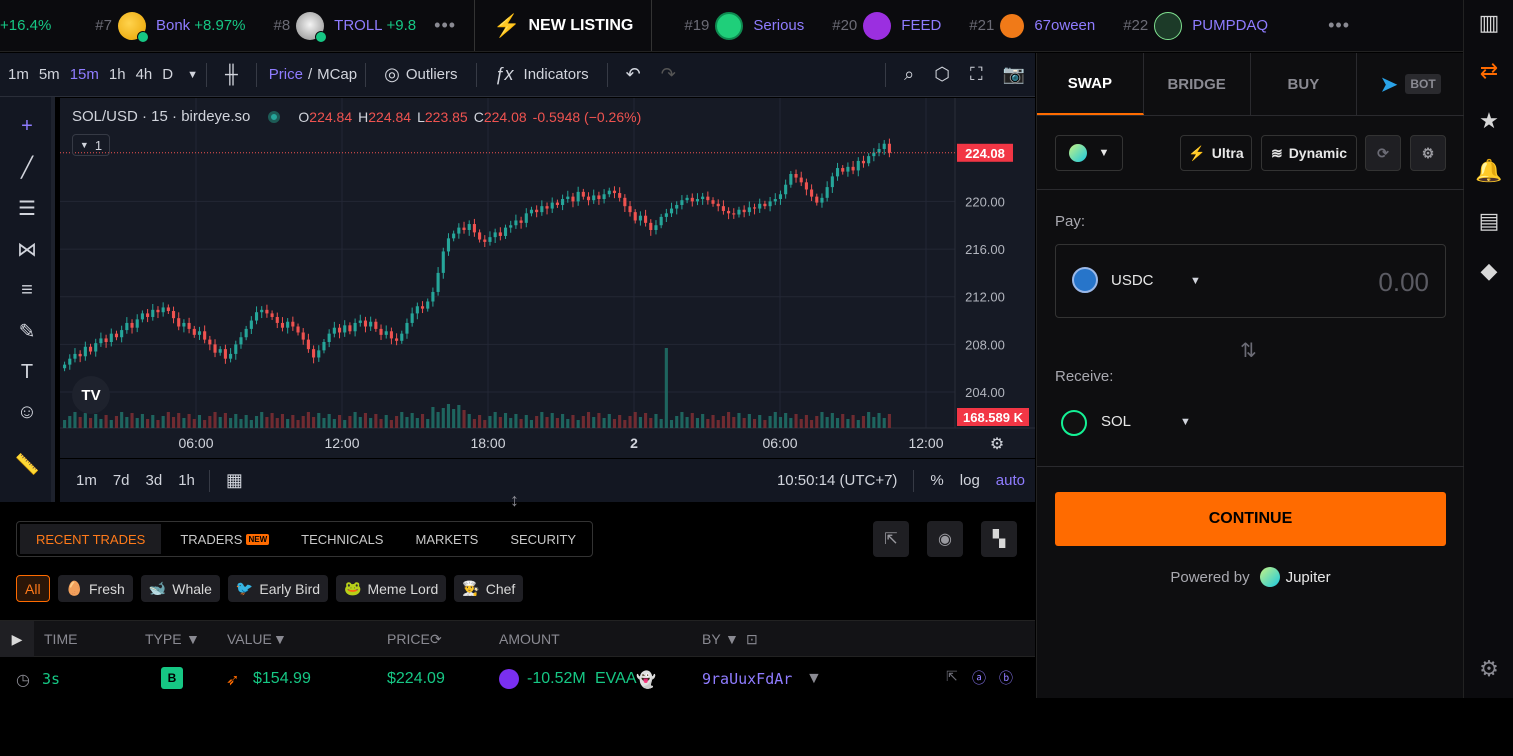 The width and height of the screenshot is (1513, 756). I want to click on filter-whale: 🐋 Whale, so click(180, 588).